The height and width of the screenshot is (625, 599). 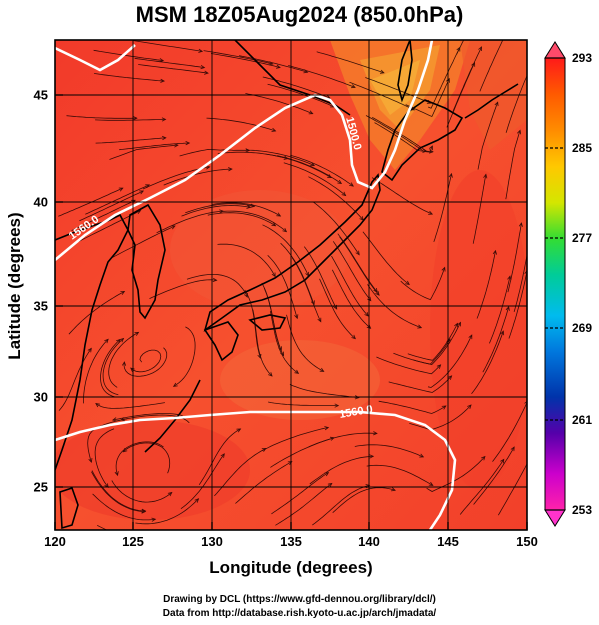 What do you see at coordinates (555, 284) in the screenshot?
I see `colorbar` at bounding box center [555, 284].